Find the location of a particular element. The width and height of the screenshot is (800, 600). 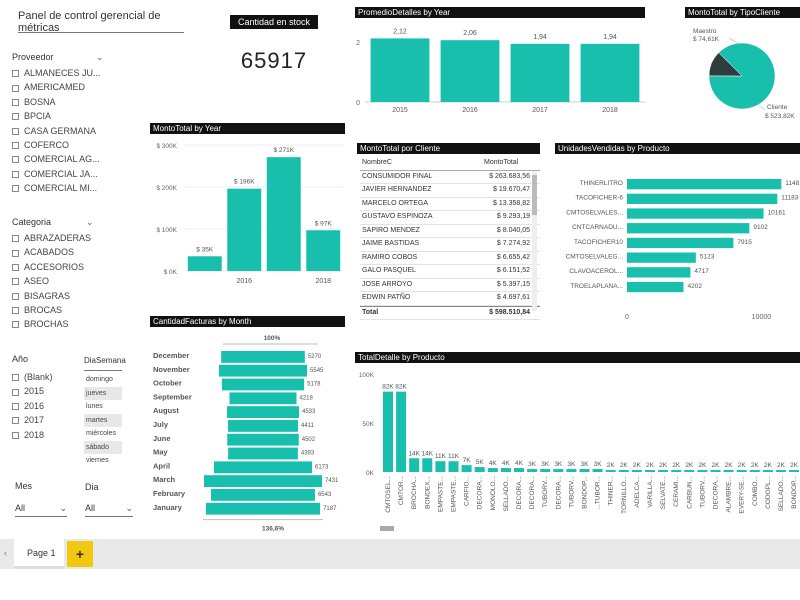

cell-monto: $ 263.683,56 is located at coordinates (509, 176).